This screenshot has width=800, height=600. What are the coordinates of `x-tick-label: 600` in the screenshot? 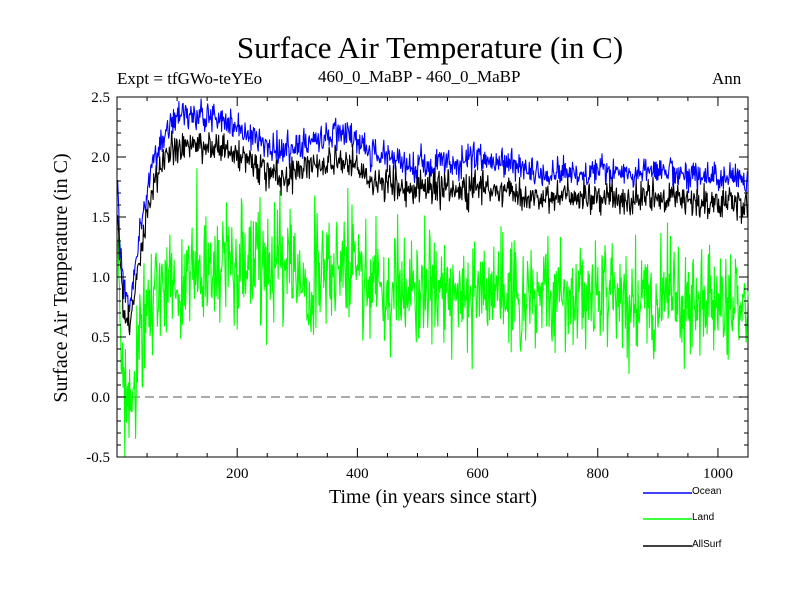 It's located at (477, 474).